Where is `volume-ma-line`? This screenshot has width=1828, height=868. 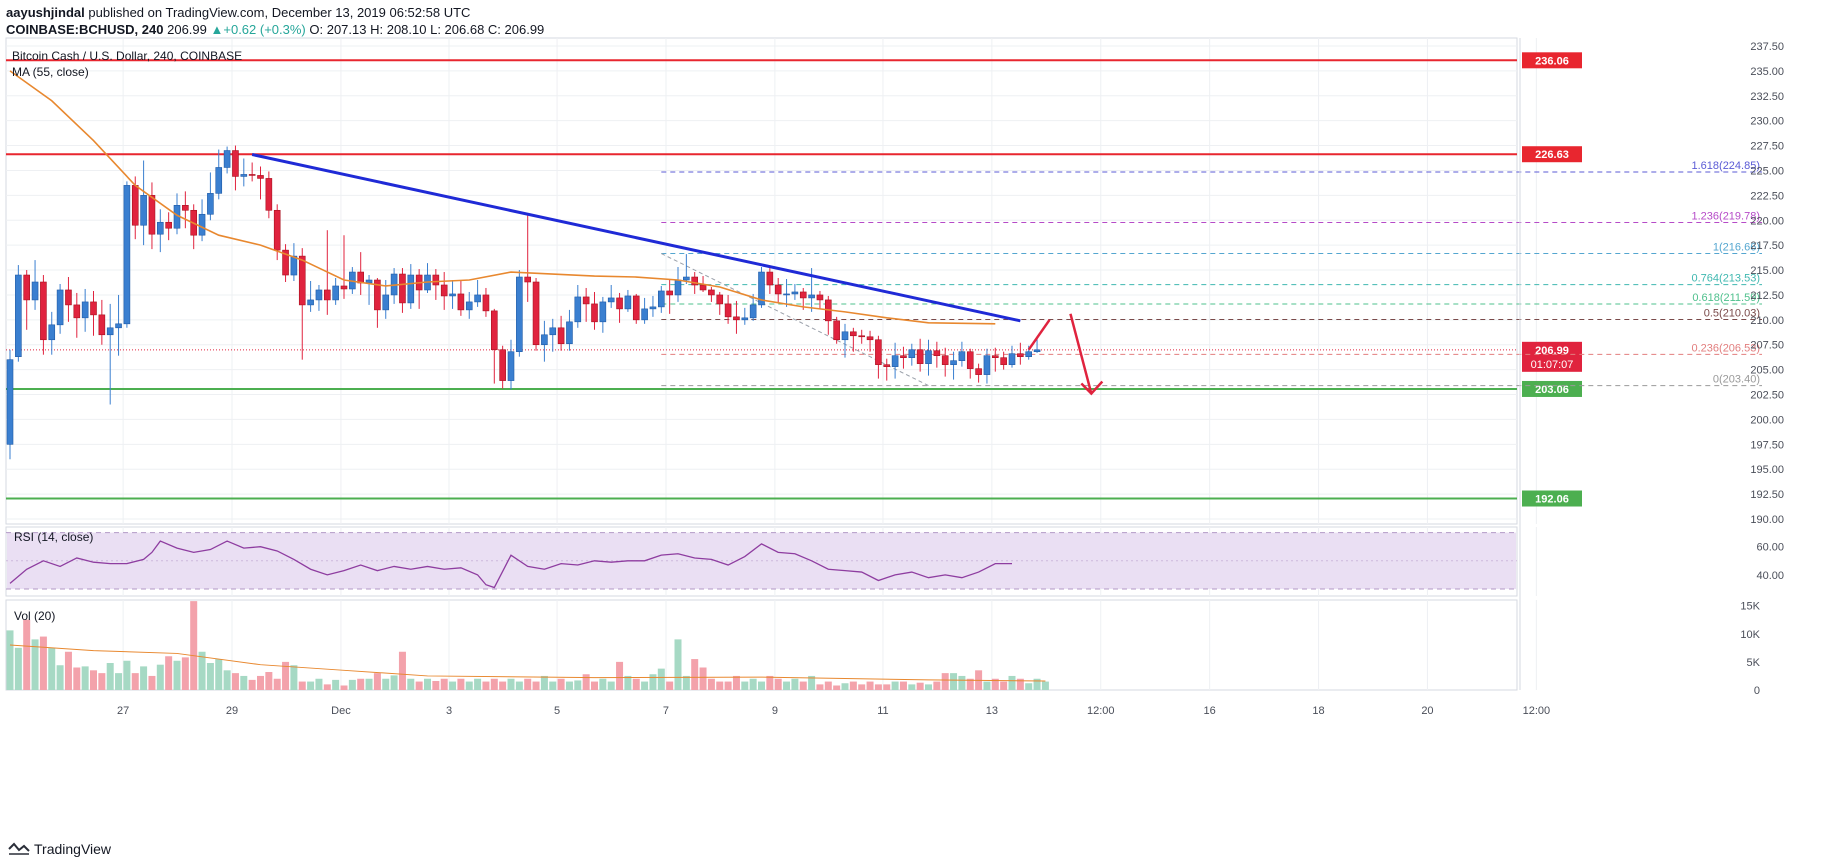
volume-ma-line is located at coordinates (527, 663).